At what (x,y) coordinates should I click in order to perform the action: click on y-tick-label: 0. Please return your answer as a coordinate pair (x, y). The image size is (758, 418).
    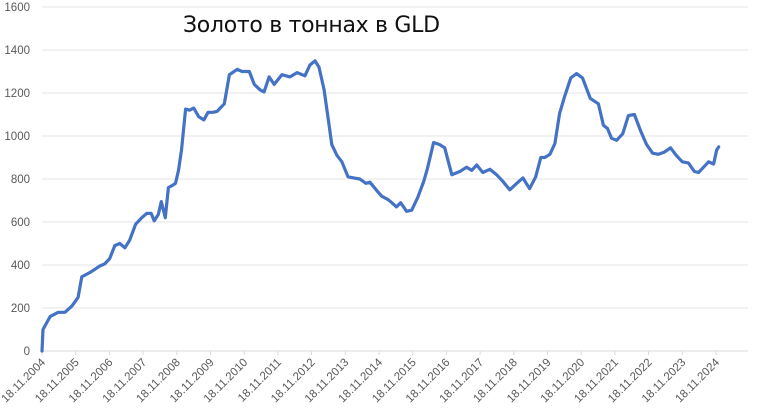
    Looking at the image, I should click on (27, 352).